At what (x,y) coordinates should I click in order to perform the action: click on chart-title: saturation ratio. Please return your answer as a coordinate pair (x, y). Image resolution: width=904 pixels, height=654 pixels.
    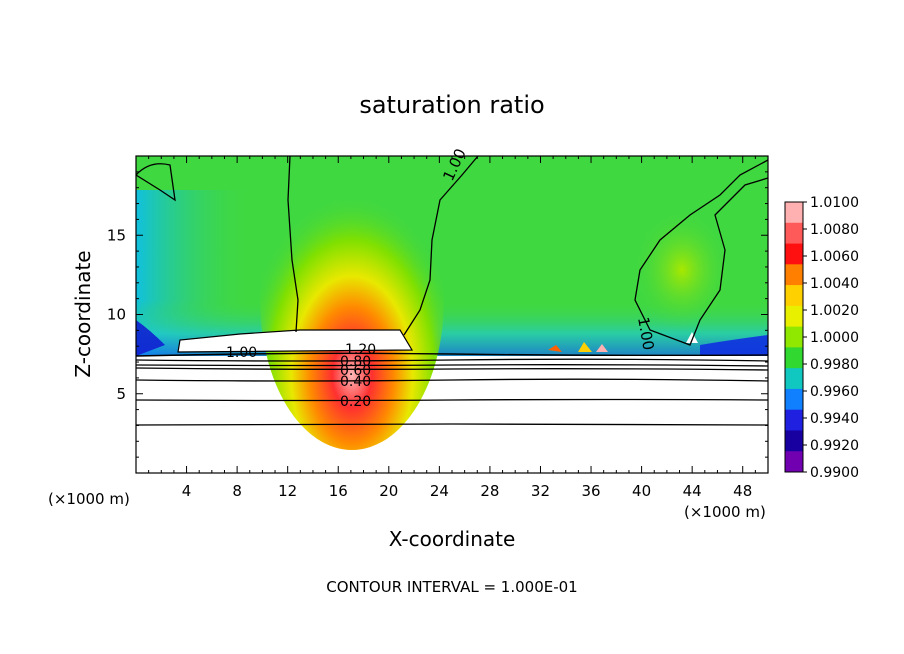
    Looking at the image, I should click on (451, 105).